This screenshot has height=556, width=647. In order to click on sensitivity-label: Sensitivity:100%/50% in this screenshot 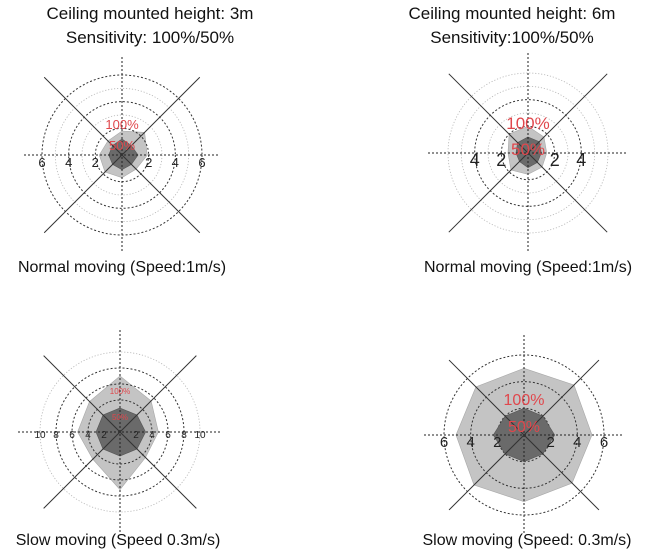, I will do `click(512, 37)`.